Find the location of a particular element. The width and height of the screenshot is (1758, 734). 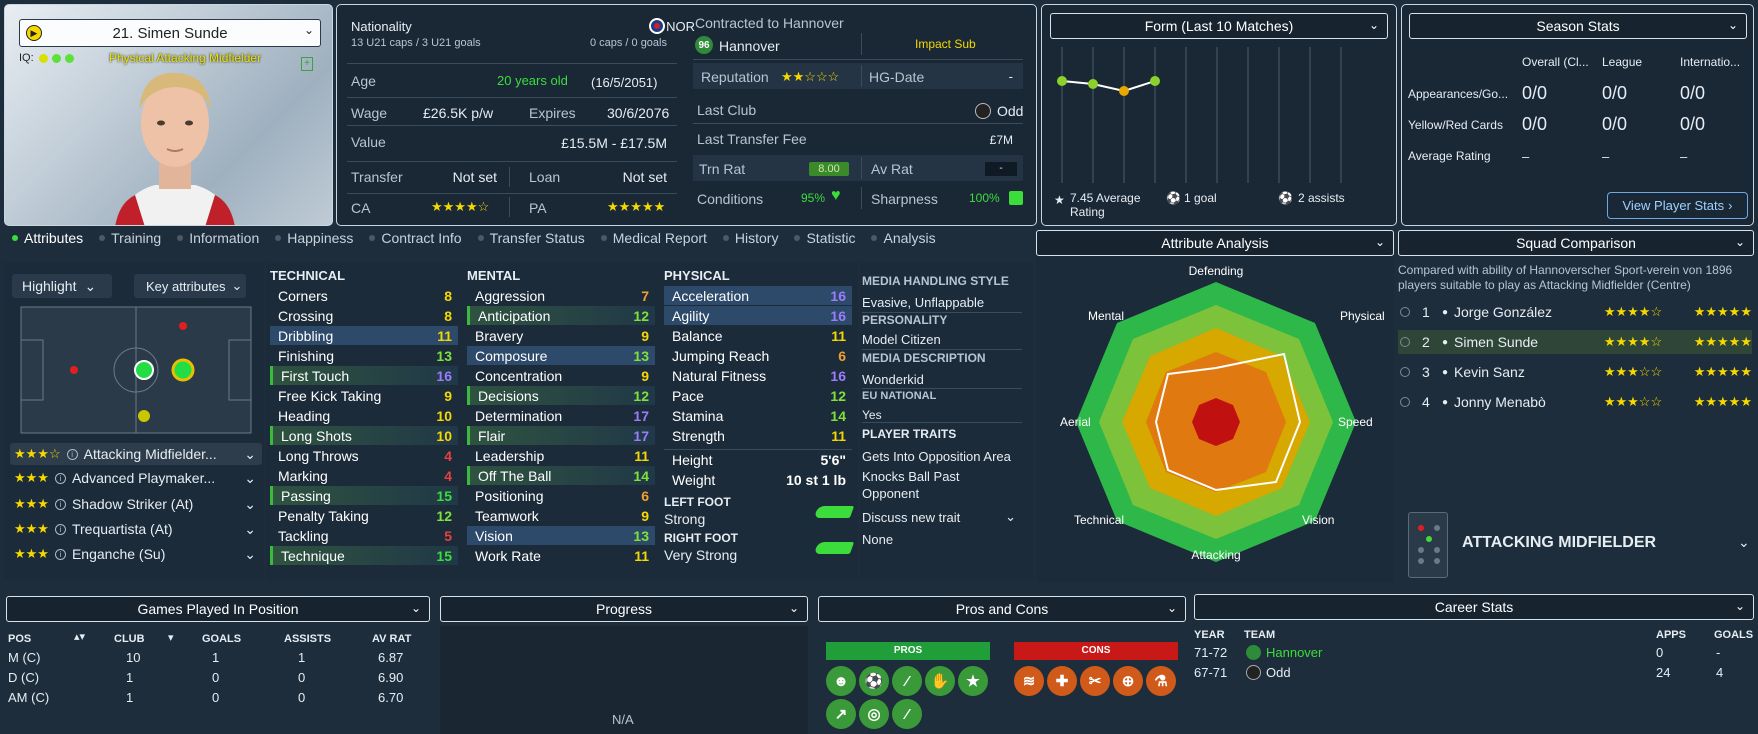

attribute-row: Agility 16 is located at coordinates (758, 315).